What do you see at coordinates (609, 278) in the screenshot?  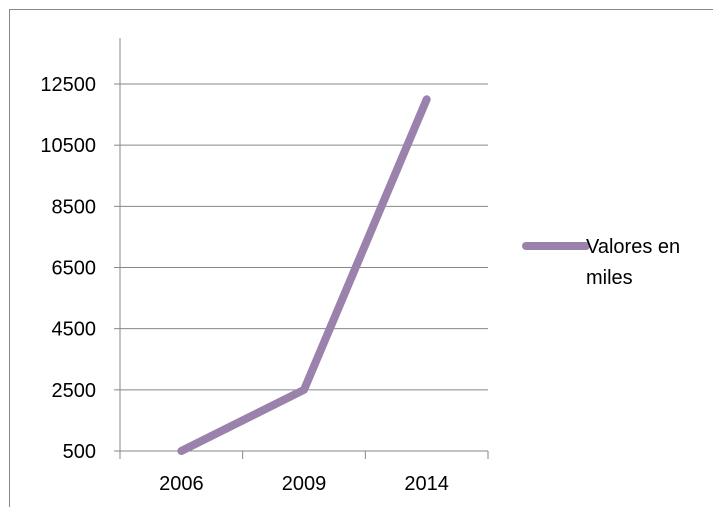 I see `legend-label-line2: miles` at bounding box center [609, 278].